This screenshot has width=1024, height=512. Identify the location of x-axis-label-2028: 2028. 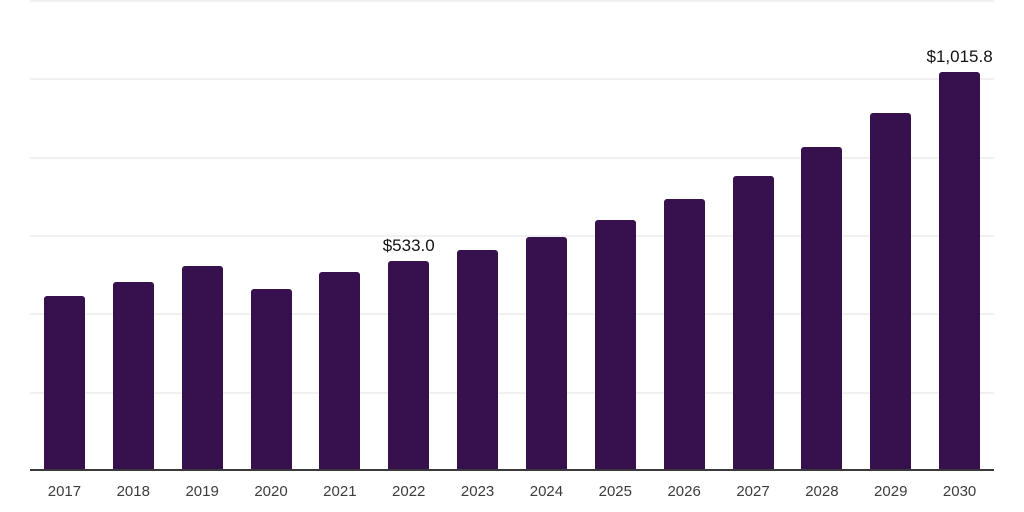
(822, 491).